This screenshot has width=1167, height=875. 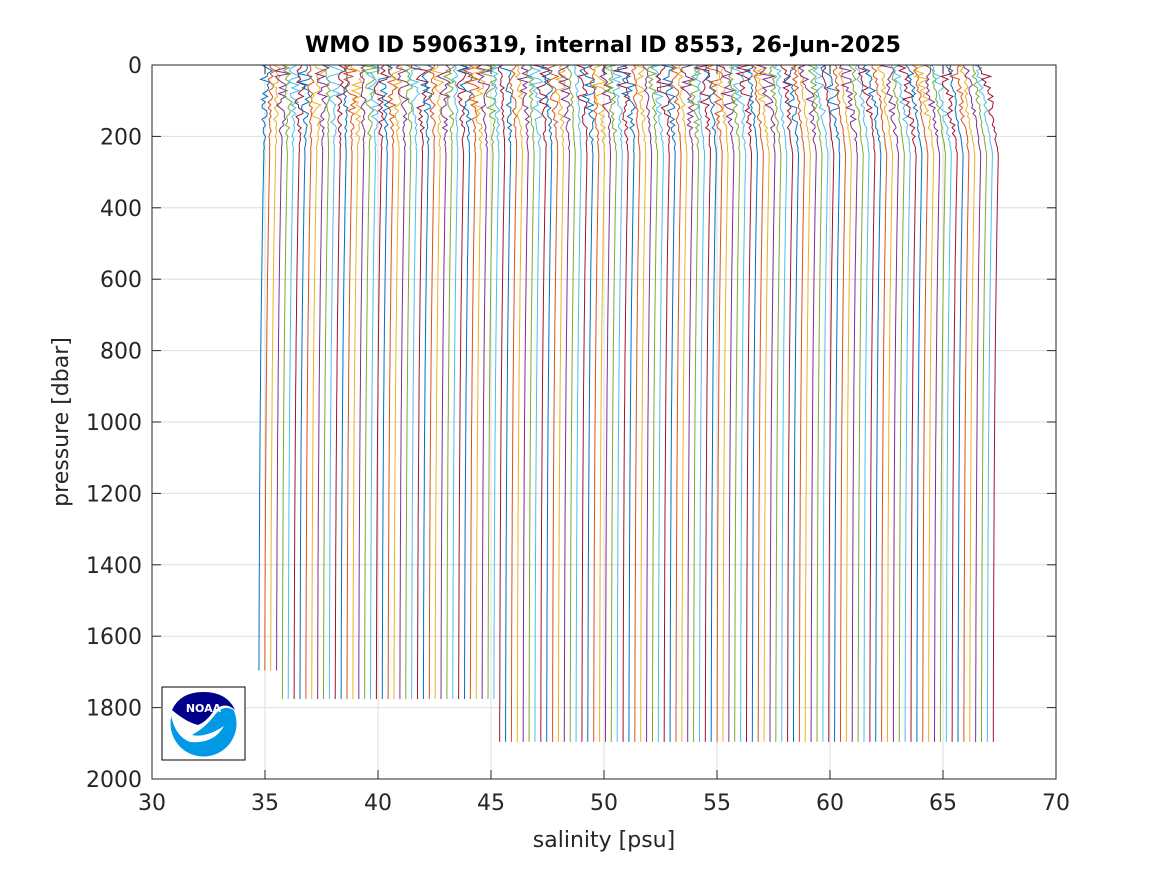 What do you see at coordinates (204, 708) in the screenshot?
I see `logo-text: NOAA` at bounding box center [204, 708].